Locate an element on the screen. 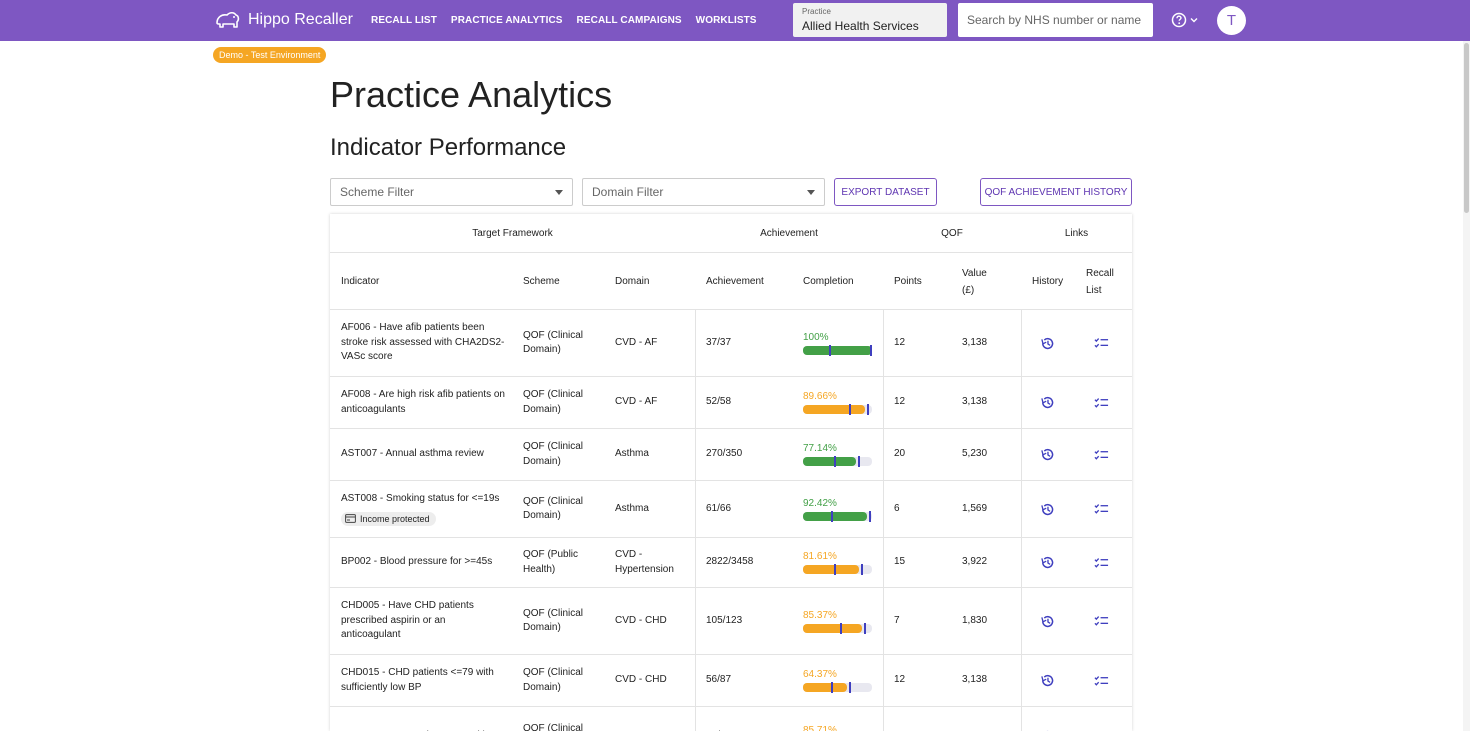 The image size is (1470, 731). indicator-cell: CHD016 - CHD patients >80 with is located at coordinates (423, 719).